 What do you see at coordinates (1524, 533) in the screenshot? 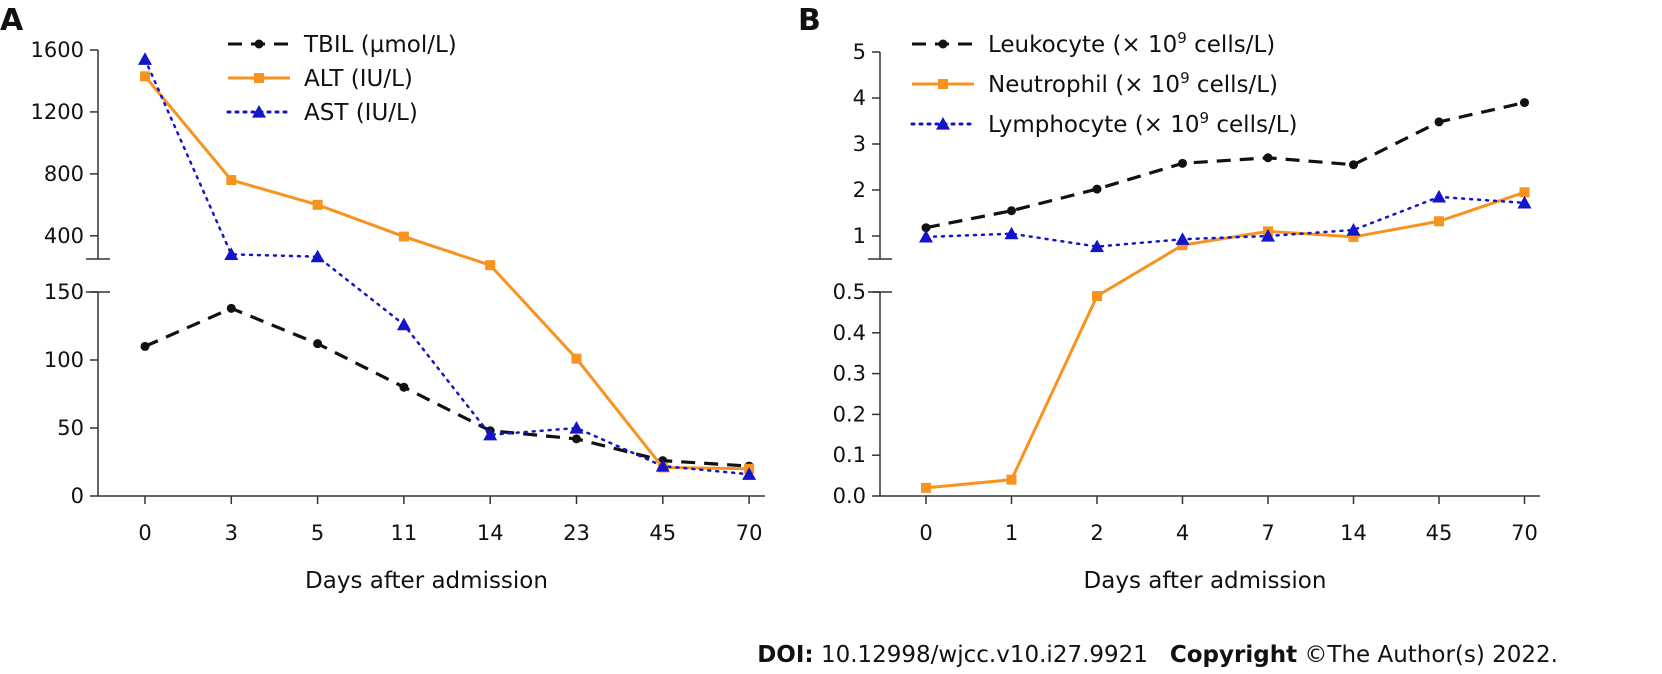
I see `panel-b-x-tick-label: 70` at bounding box center [1524, 533].